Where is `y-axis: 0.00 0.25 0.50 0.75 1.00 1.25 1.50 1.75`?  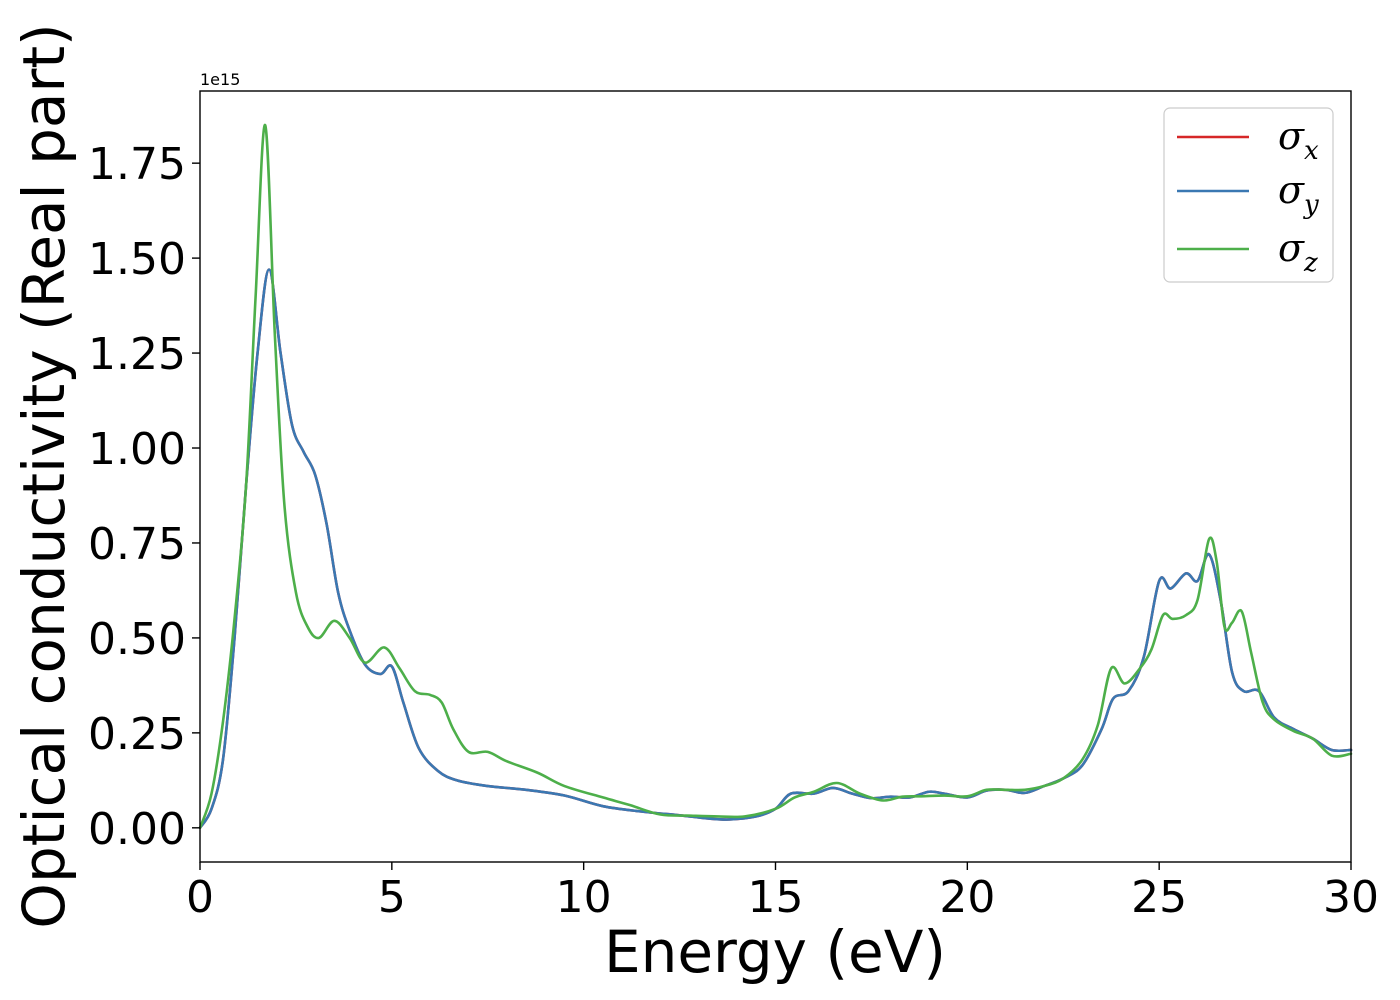 y-axis: 0.00 0.25 0.50 0.75 1.00 1.25 1.50 1.75 is located at coordinates (144, 497).